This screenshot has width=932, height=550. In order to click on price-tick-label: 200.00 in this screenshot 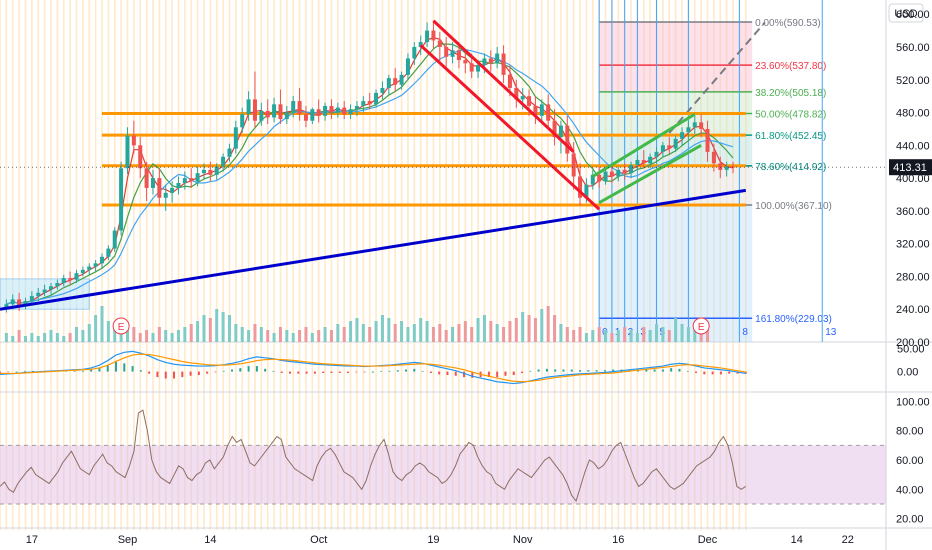, I will do `click(913, 343)`.